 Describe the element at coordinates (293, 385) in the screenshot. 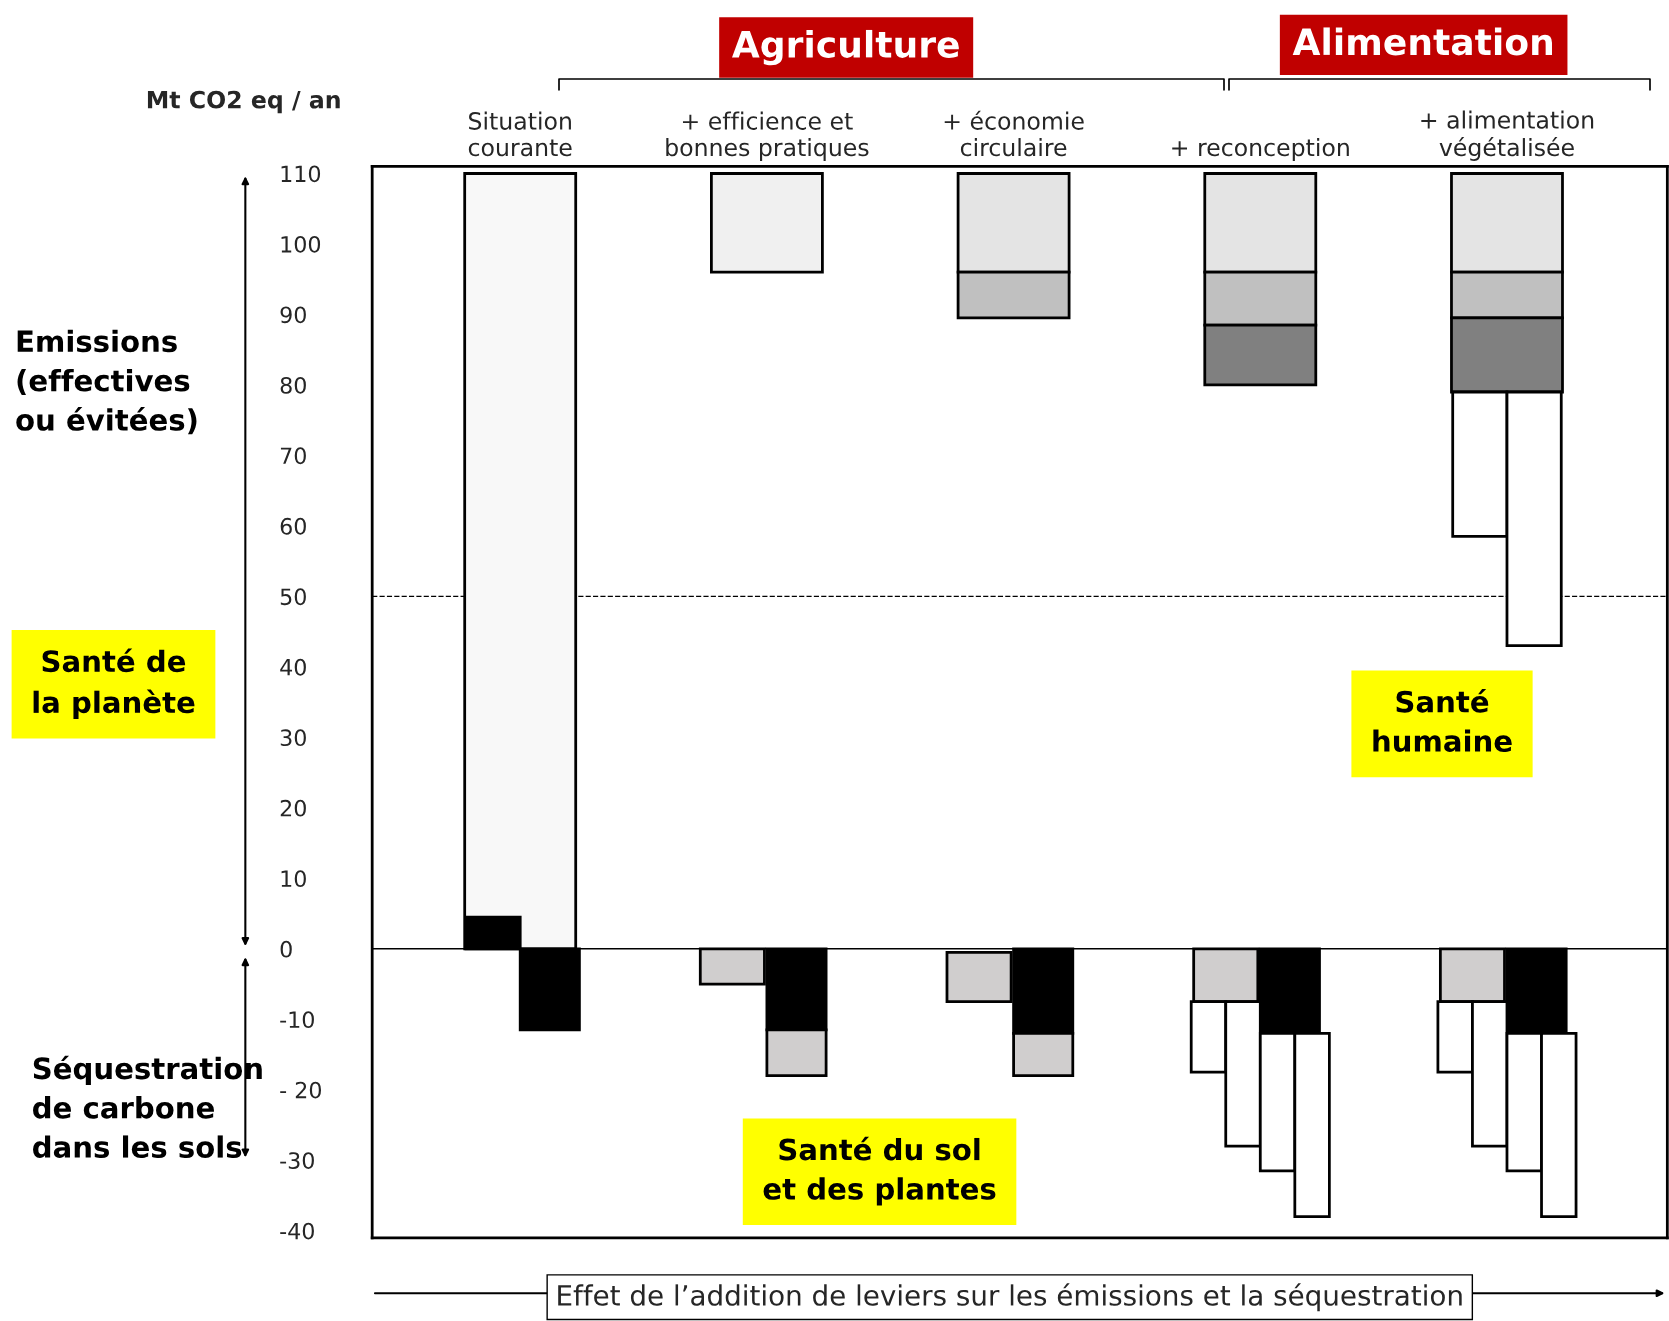

I see `y-tick-label: 80` at that location.